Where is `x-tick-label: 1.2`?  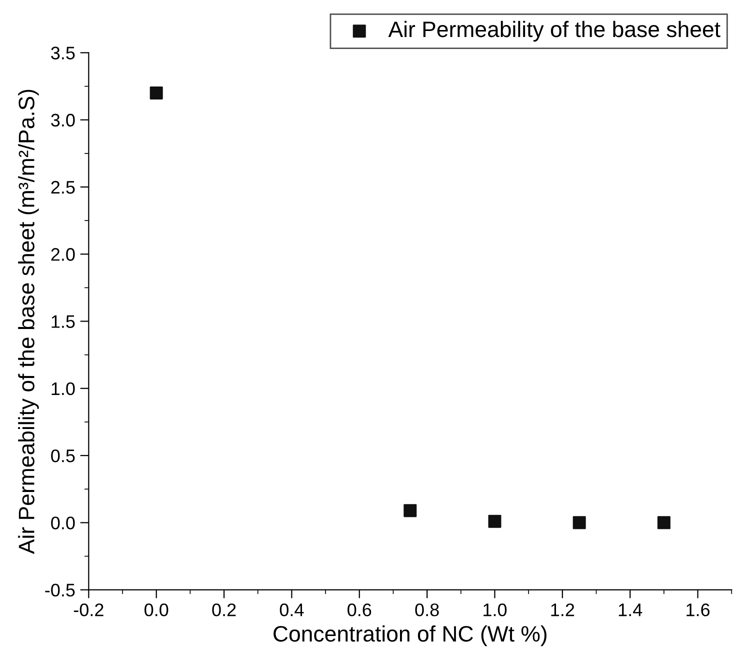 x-tick-label: 1.2 is located at coordinates (562, 609).